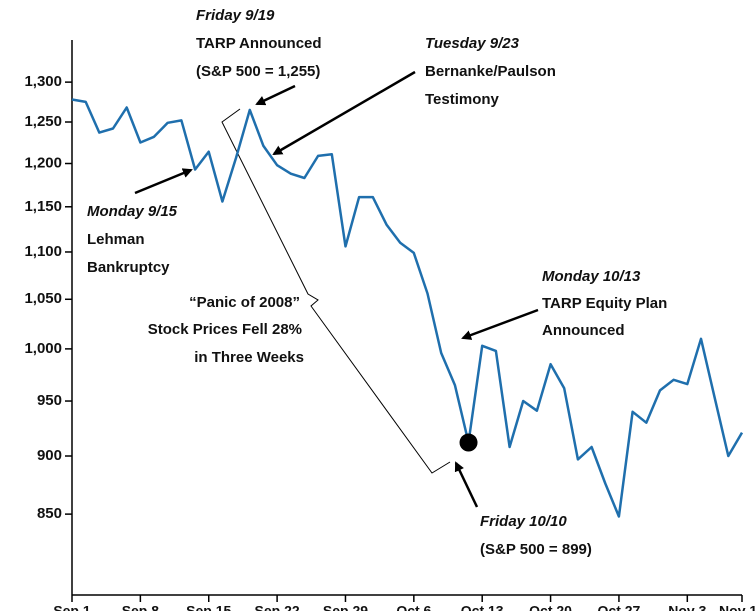 Image resolution: width=756 pixels, height=611 pixels. What do you see at coordinates (619, 607) in the screenshot?
I see `x-tick-label: Oct 27` at bounding box center [619, 607].